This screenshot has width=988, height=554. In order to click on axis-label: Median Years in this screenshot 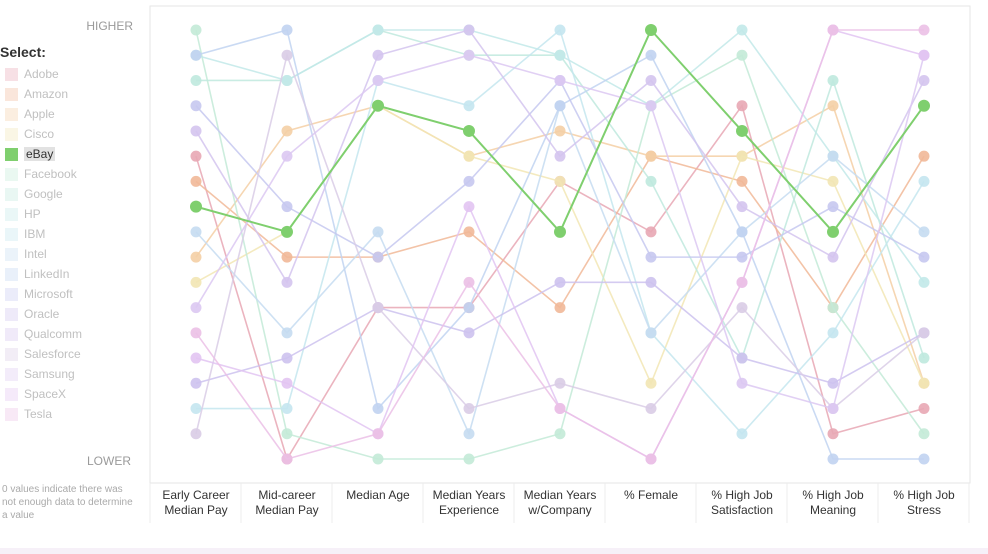, I will do `click(469, 495)`.